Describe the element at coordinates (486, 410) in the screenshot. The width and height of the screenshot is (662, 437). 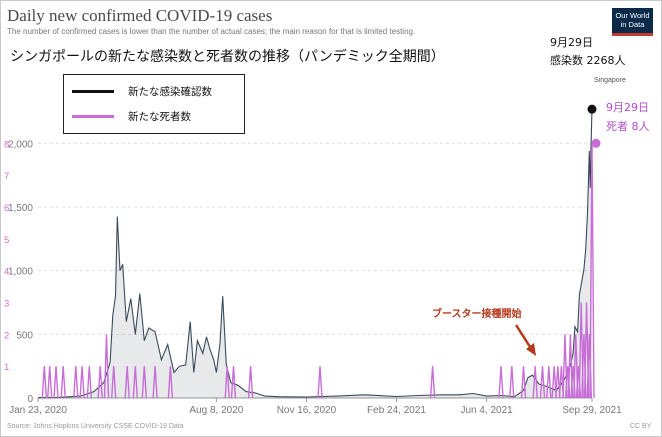
I see `x-tick-label: Jun 4, 2021` at that location.